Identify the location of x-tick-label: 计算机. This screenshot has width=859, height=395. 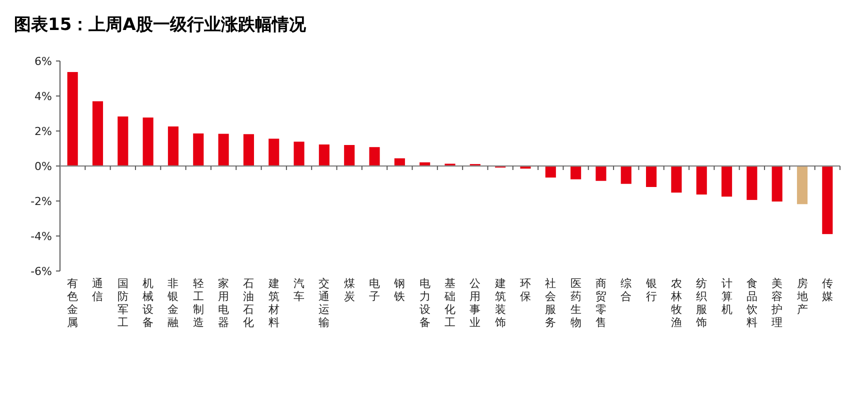
(726, 296).